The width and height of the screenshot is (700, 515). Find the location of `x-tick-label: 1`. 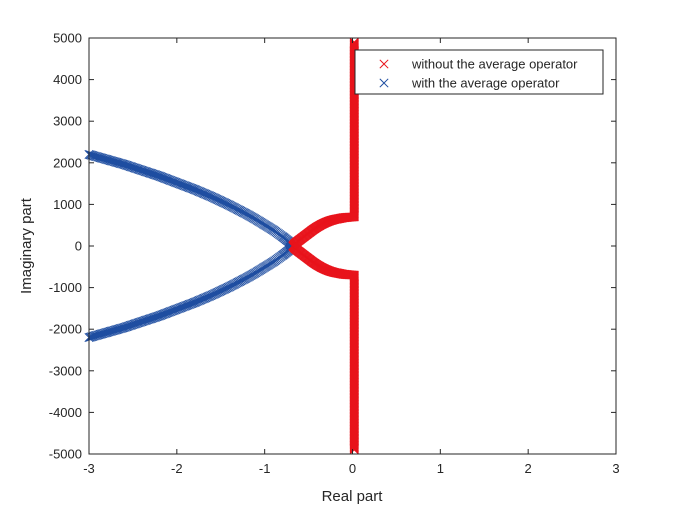

x-tick-label: 1 is located at coordinates (440, 468).